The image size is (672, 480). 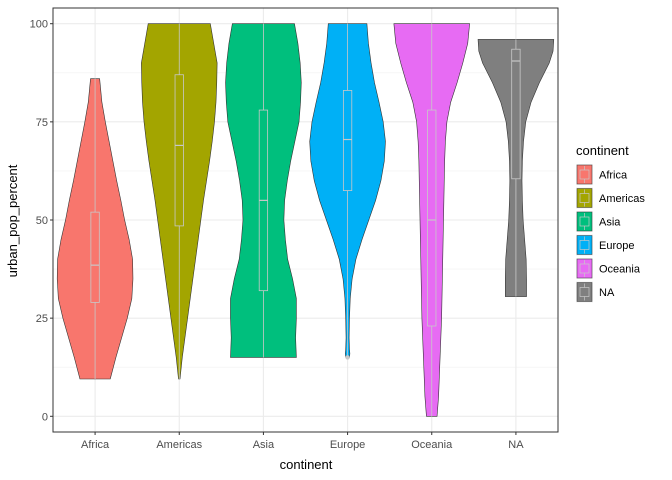 What do you see at coordinates (620, 270) in the screenshot?
I see `legend-label: Oceania` at bounding box center [620, 270].